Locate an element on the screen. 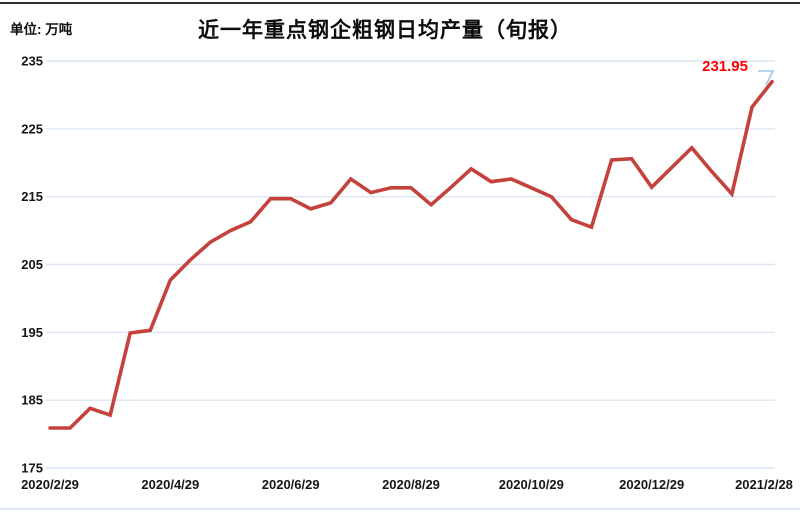 This screenshot has width=800, height=516. y-tick-label: 225 is located at coordinates (32, 128).